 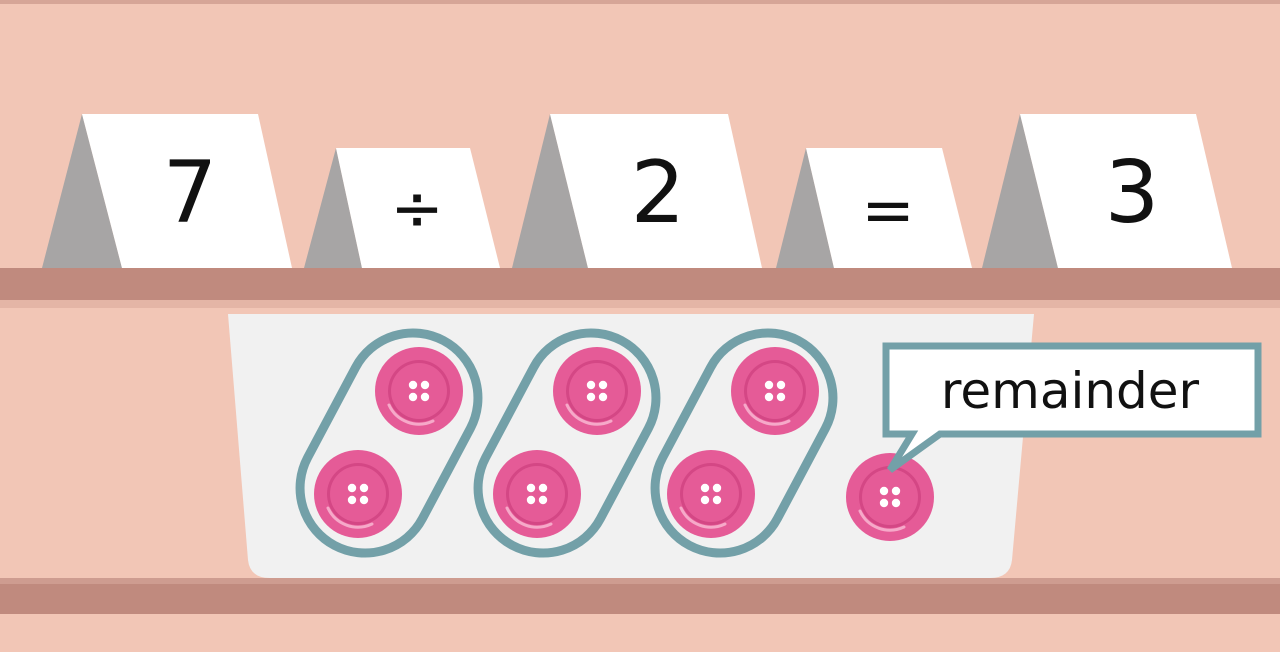 What do you see at coordinates (640, 284) in the screenshot?
I see `upper-shelf` at bounding box center [640, 284].